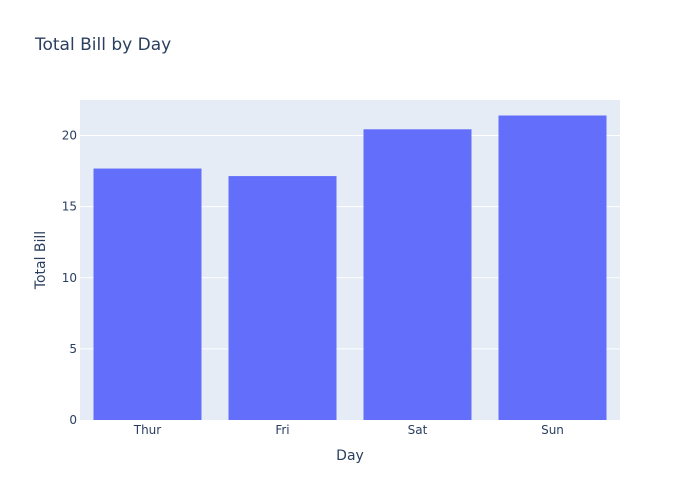 This screenshot has height=500, width=700. Describe the element at coordinates (418, 430) in the screenshot. I see `x-tick-label: Sat` at that location.